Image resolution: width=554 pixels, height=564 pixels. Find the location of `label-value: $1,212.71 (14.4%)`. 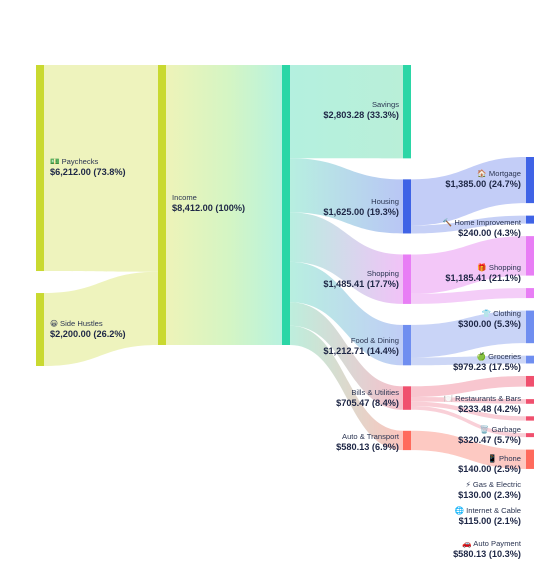

label-value: $1,212.71 (14.4%) is located at coordinates (361, 351).